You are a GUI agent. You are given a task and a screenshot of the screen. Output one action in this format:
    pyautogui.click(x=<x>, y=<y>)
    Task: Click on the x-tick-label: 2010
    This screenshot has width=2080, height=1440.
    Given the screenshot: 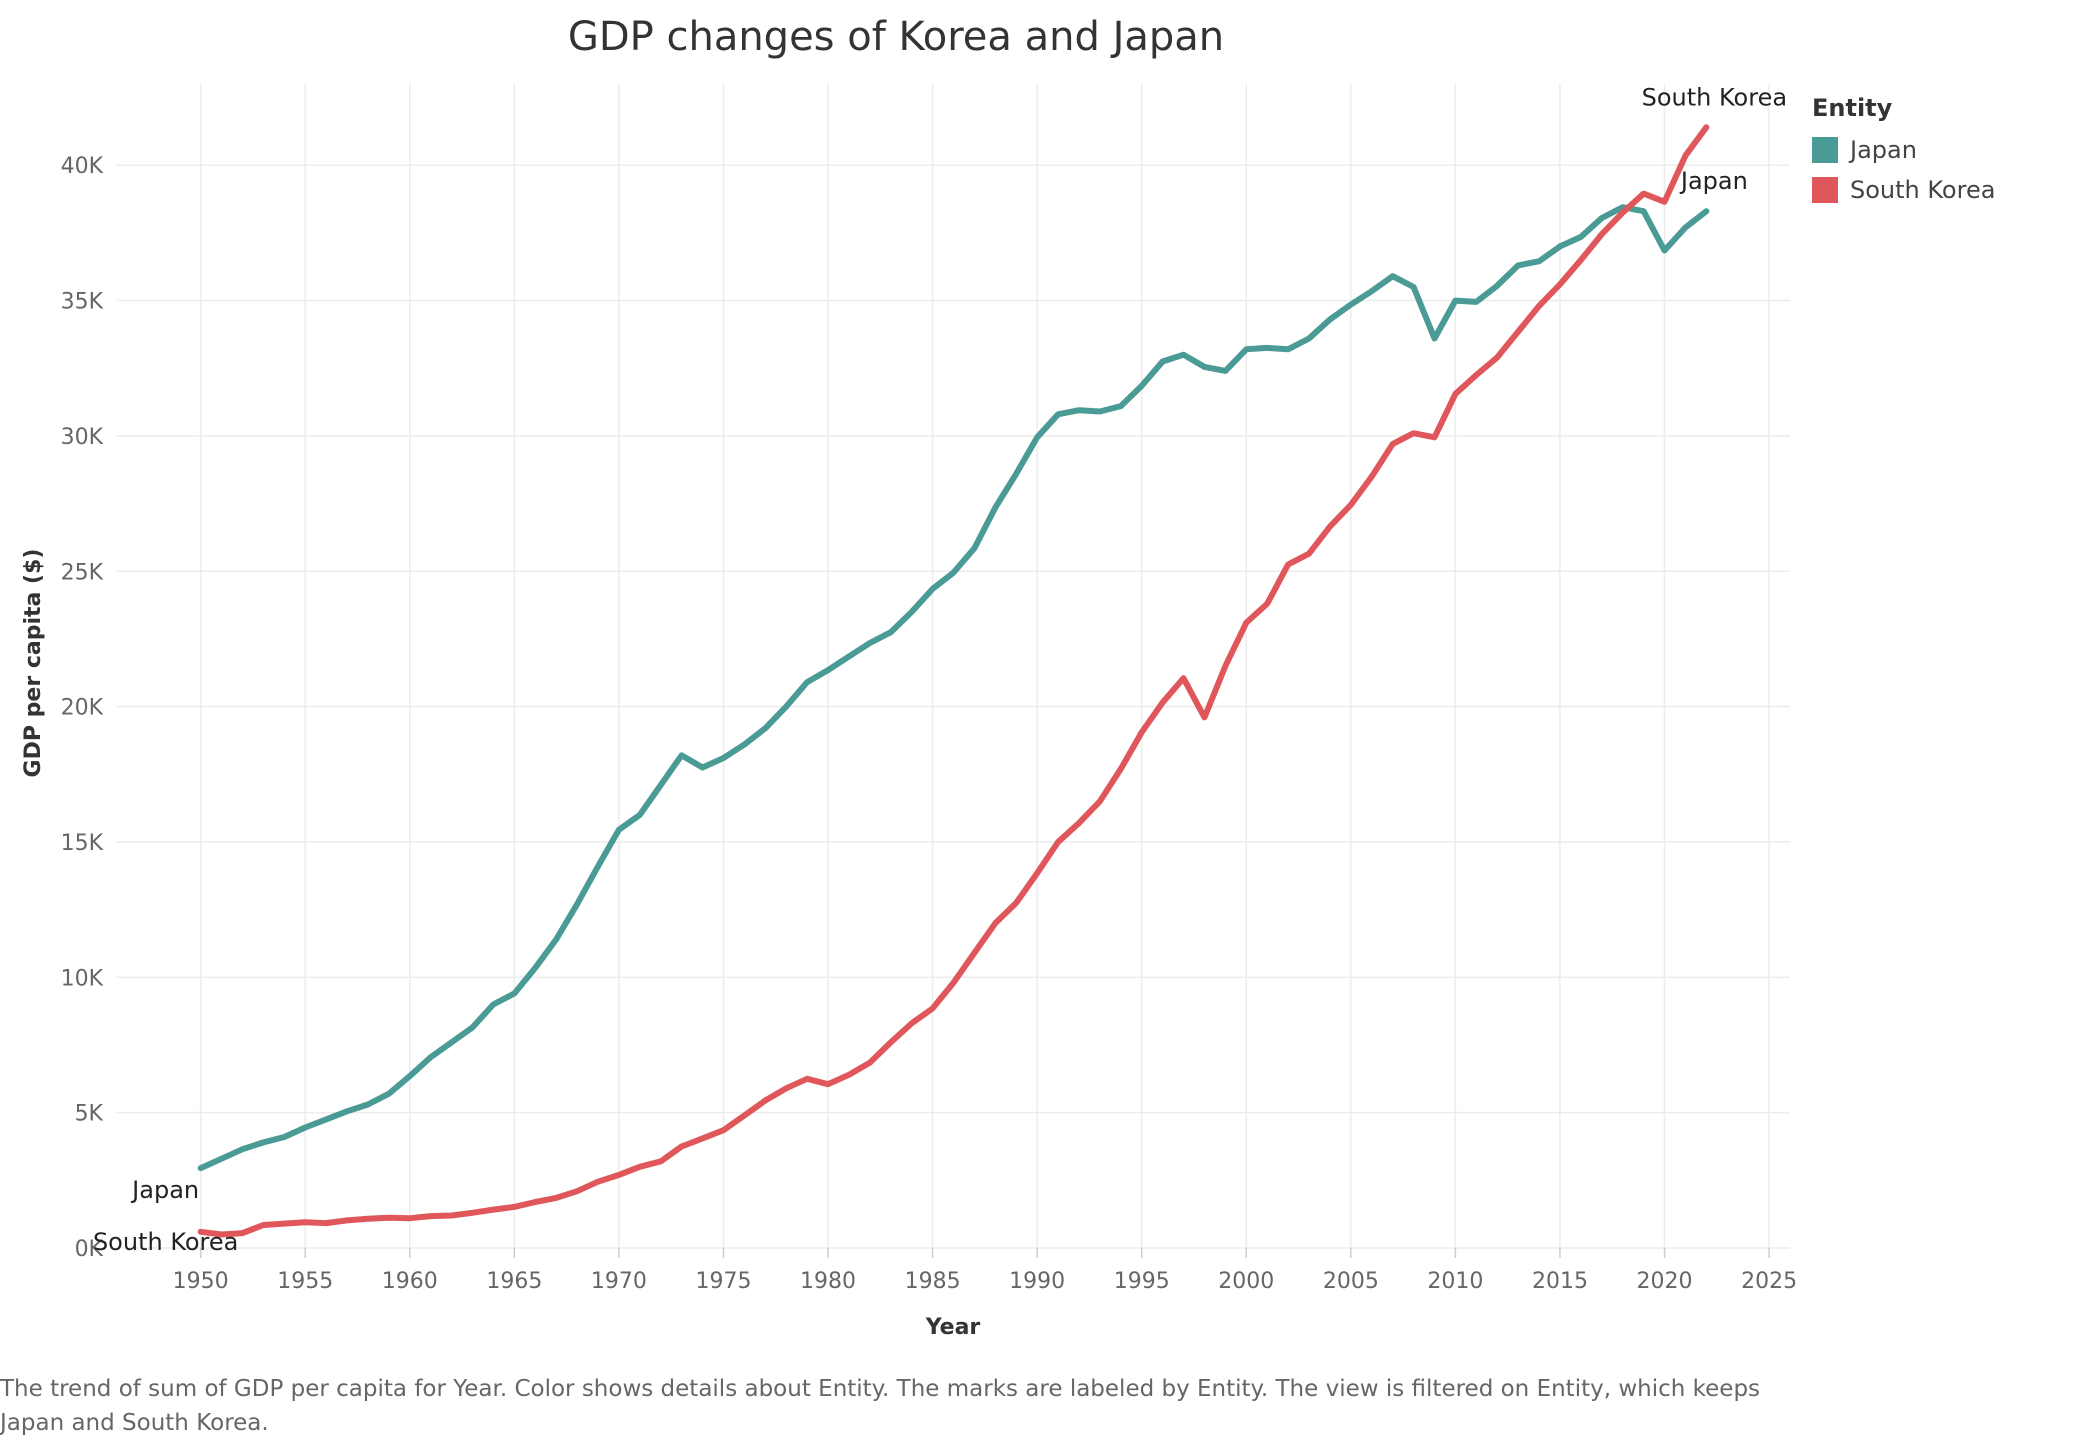 What is the action you would take?
    pyautogui.click(x=1455, y=1281)
    